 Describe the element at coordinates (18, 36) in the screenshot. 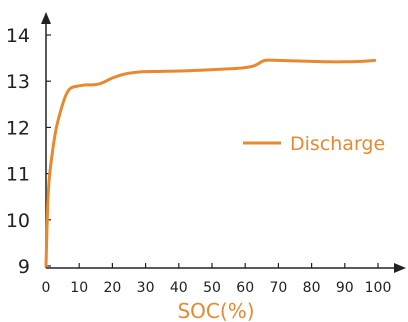

I see `y-tick-label: 14` at that location.